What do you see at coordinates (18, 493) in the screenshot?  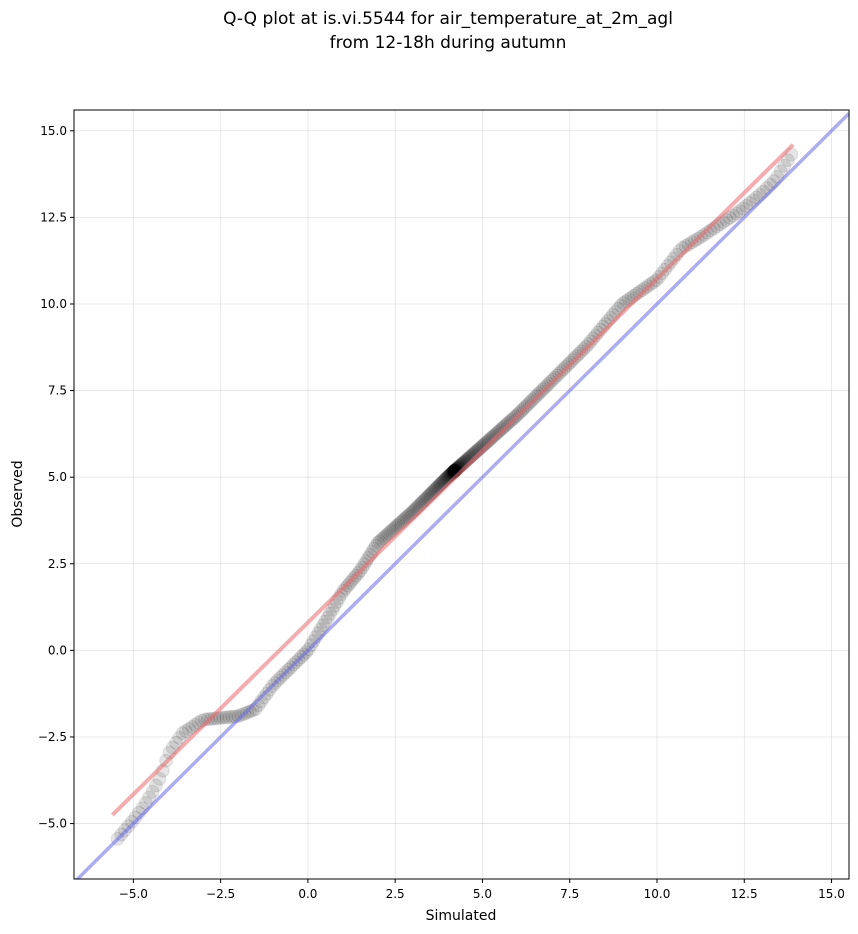 I see `y-axis-label: Observed` at bounding box center [18, 493].